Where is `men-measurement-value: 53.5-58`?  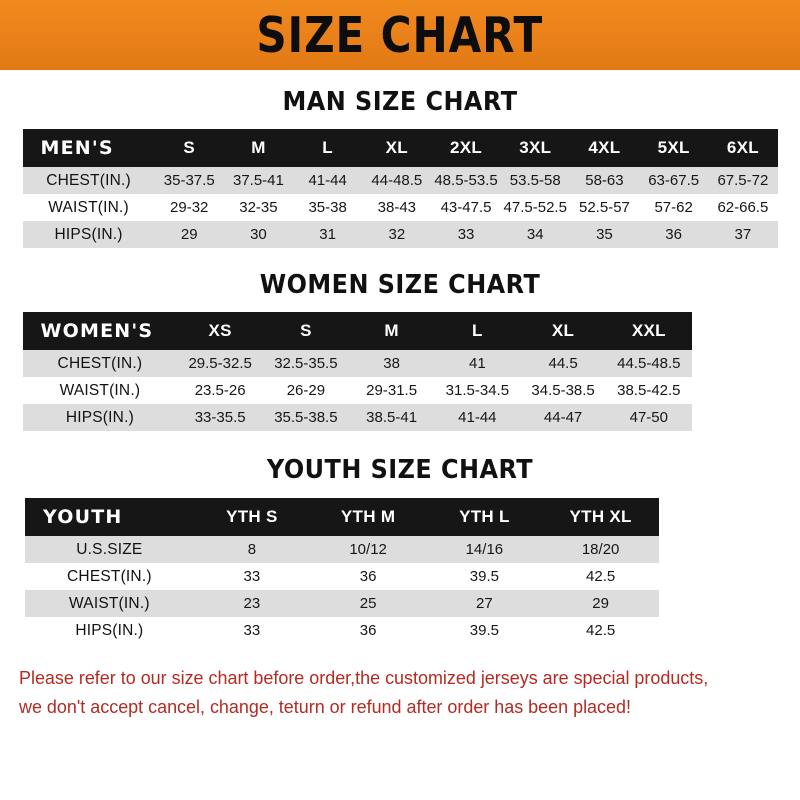
men-measurement-value: 53.5-58 is located at coordinates (535, 180).